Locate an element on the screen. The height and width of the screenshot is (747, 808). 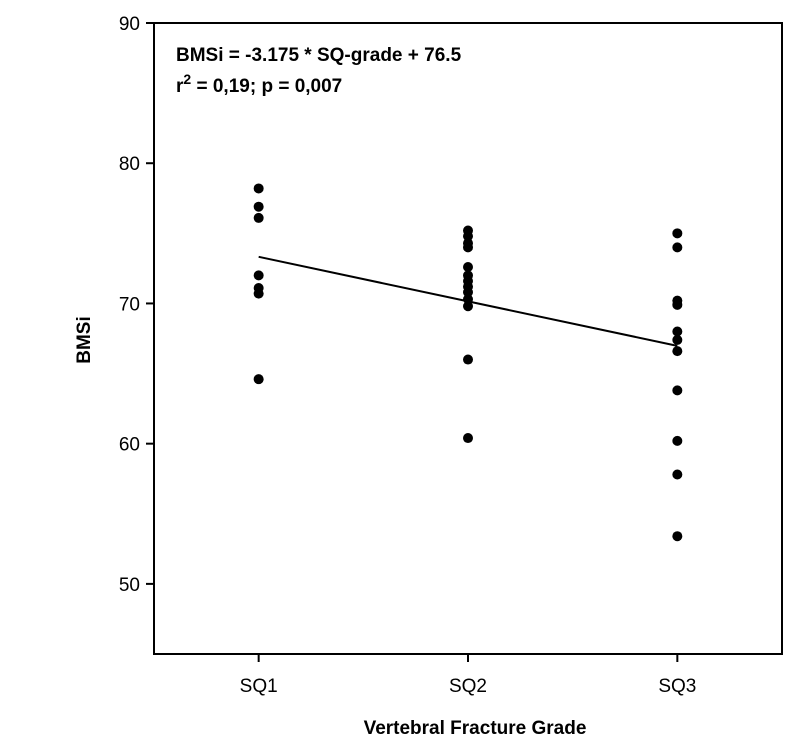
equation-annotation: BMSi = -3.175 * SQ-grade + 76.5 is located at coordinates (319, 55).